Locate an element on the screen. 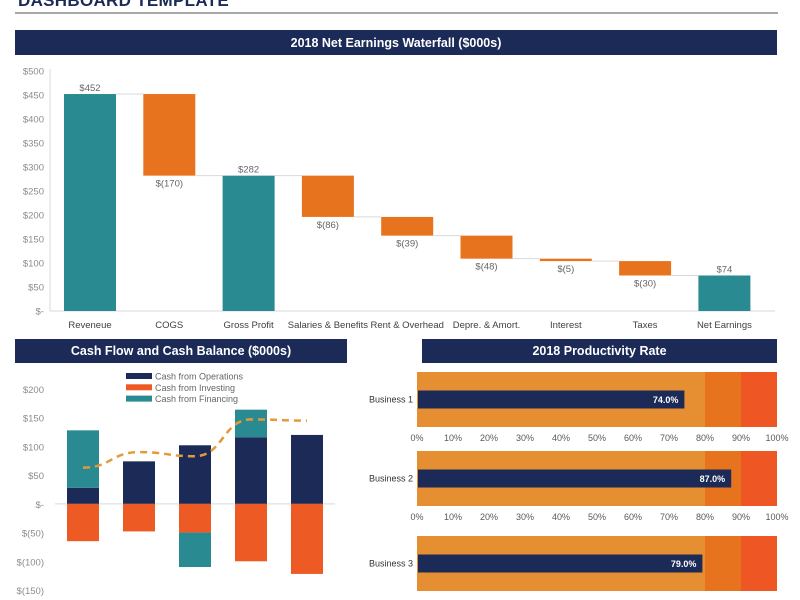 Image resolution: width=800 pixels, height=600 pixels. cashflow-y-tick: $150 is located at coordinates (33, 419).